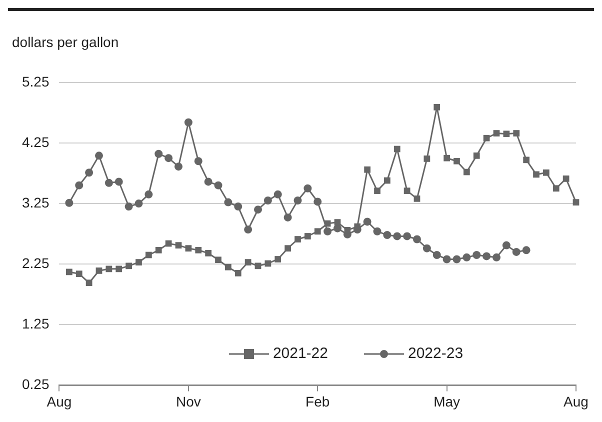  What do you see at coordinates (36, 81) in the screenshot?
I see `y-tick-label: 5.25` at bounding box center [36, 81].